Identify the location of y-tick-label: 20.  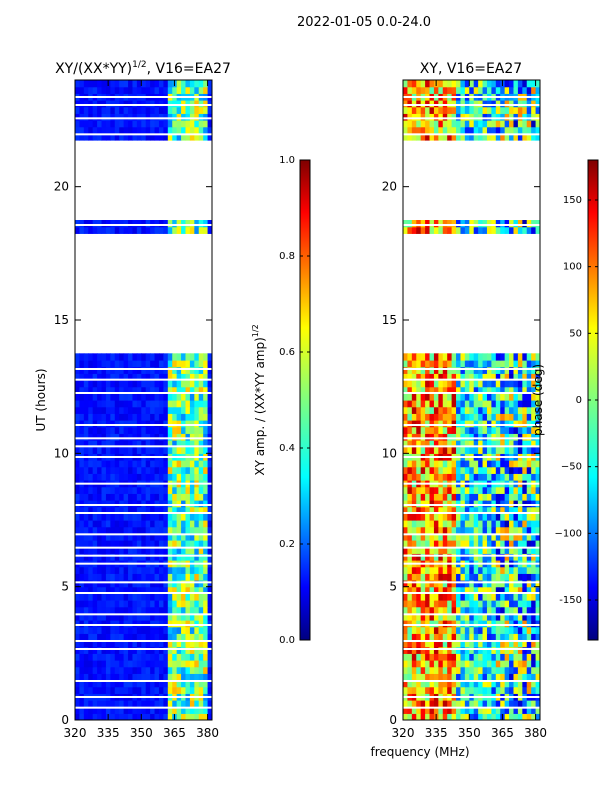
(389, 187).